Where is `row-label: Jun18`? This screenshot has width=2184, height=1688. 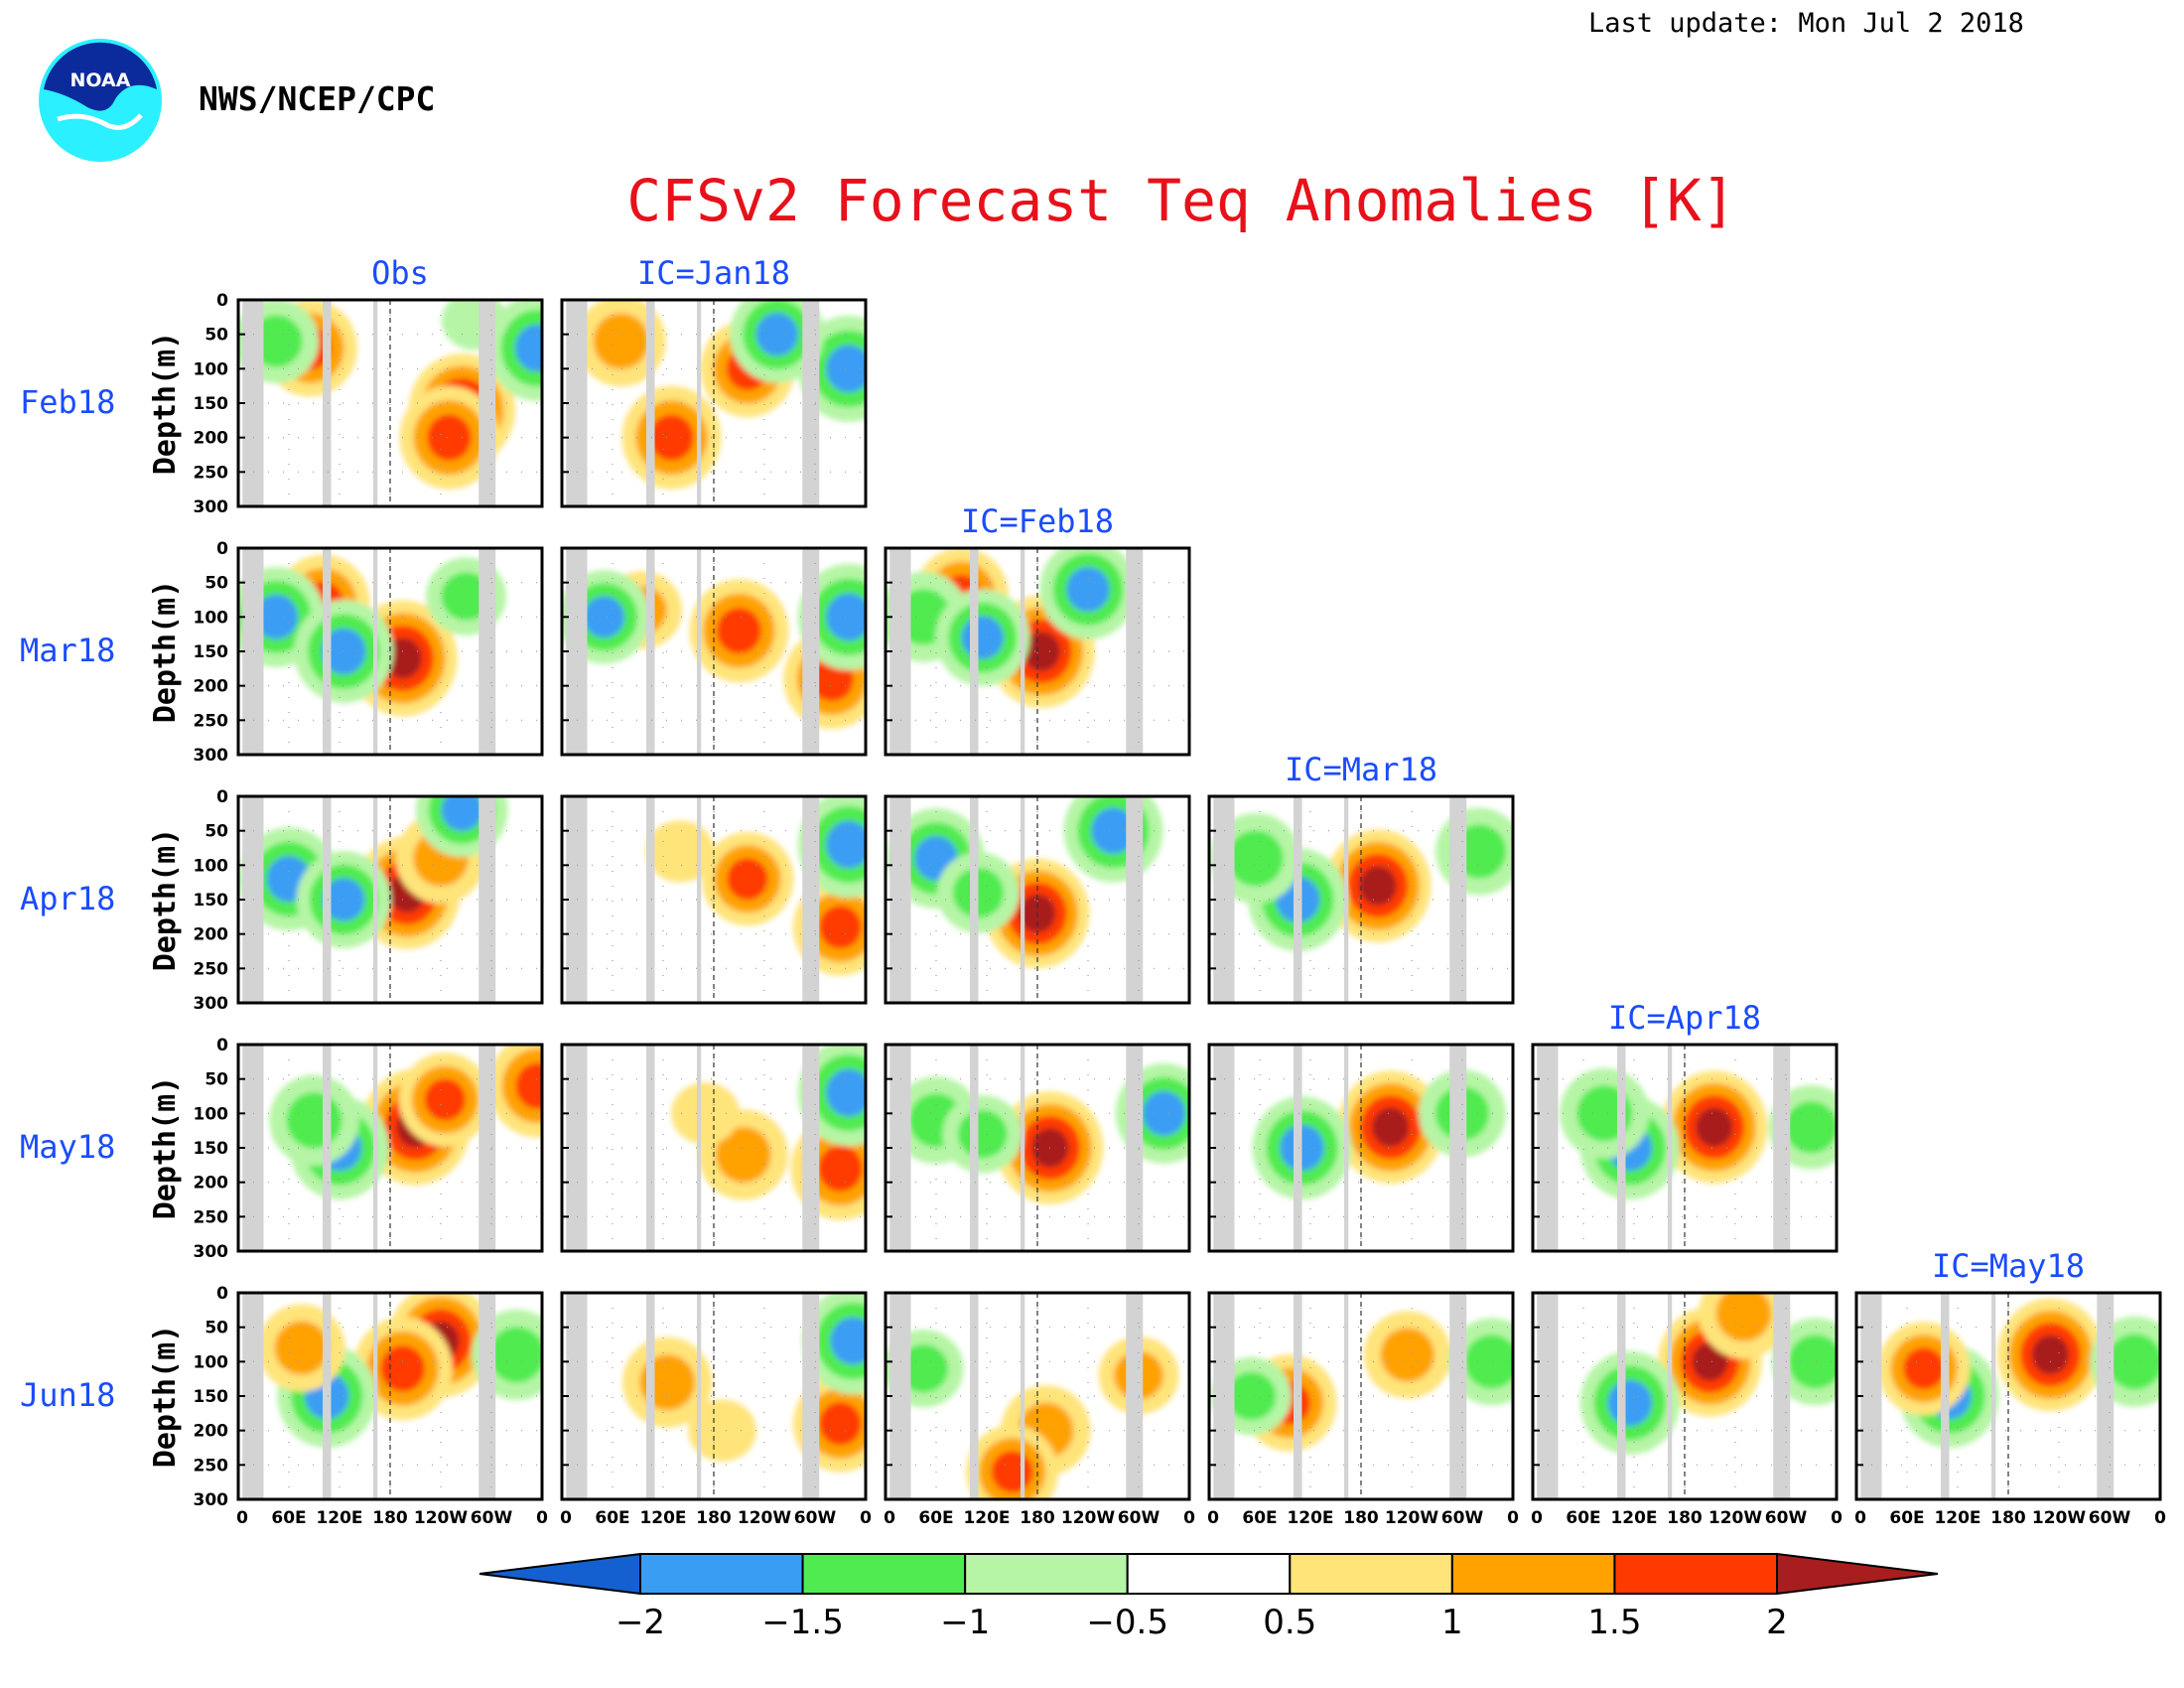 row-label: Jun18 is located at coordinates (67, 1395).